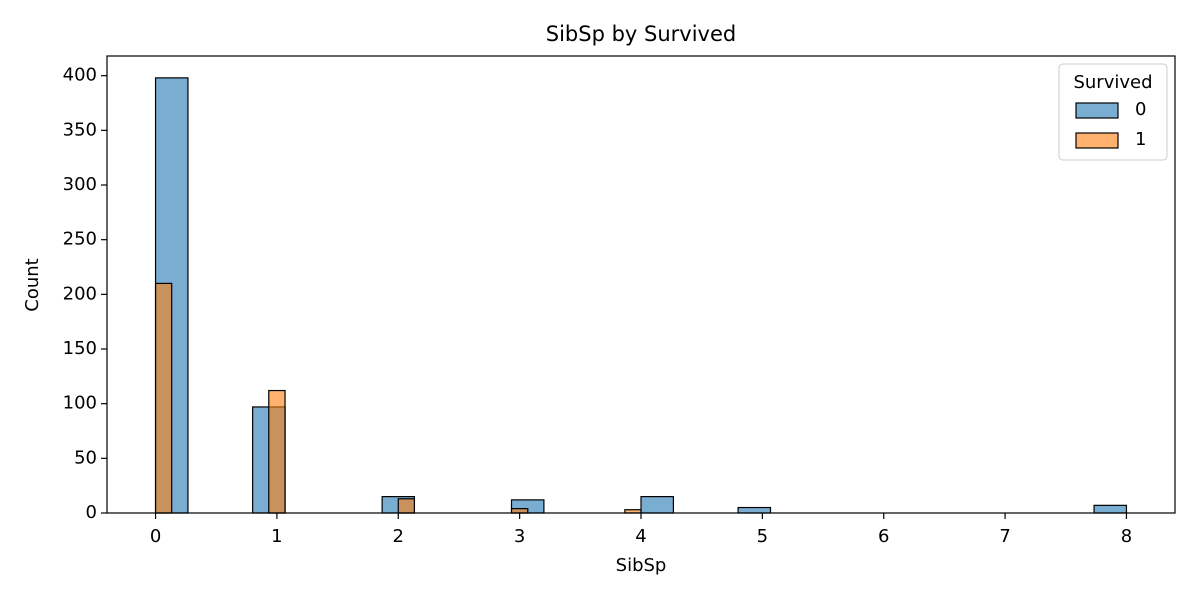  What do you see at coordinates (1126, 536) in the screenshot?
I see `x-tick-label: 8` at bounding box center [1126, 536].